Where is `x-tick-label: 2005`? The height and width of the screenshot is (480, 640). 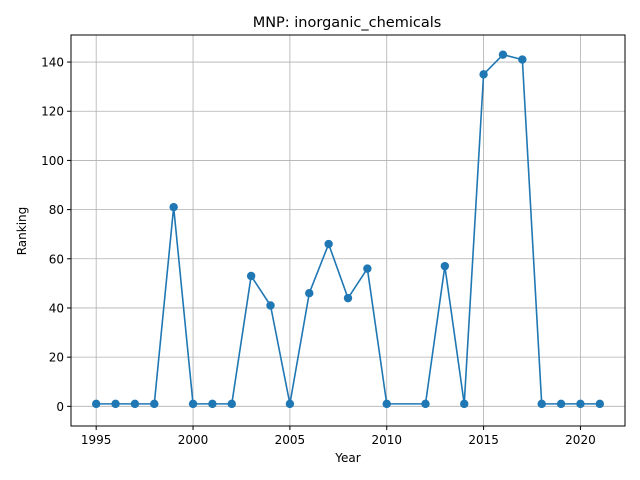 x-tick-label: 2005 is located at coordinates (290, 440).